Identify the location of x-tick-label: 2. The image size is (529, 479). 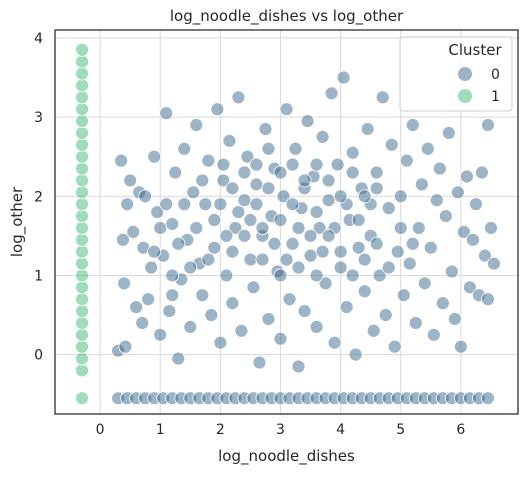
(220, 430).